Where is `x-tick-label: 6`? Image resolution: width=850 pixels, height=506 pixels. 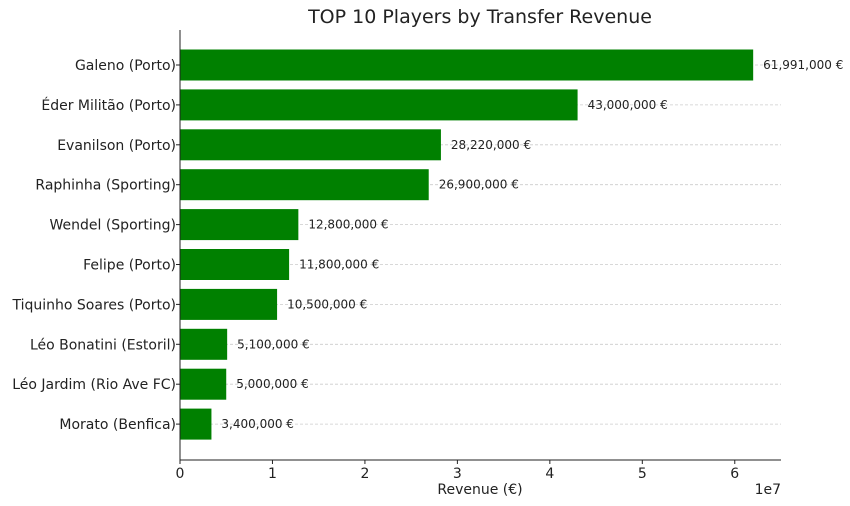 x-tick-label: 6 is located at coordinates (734, 474).